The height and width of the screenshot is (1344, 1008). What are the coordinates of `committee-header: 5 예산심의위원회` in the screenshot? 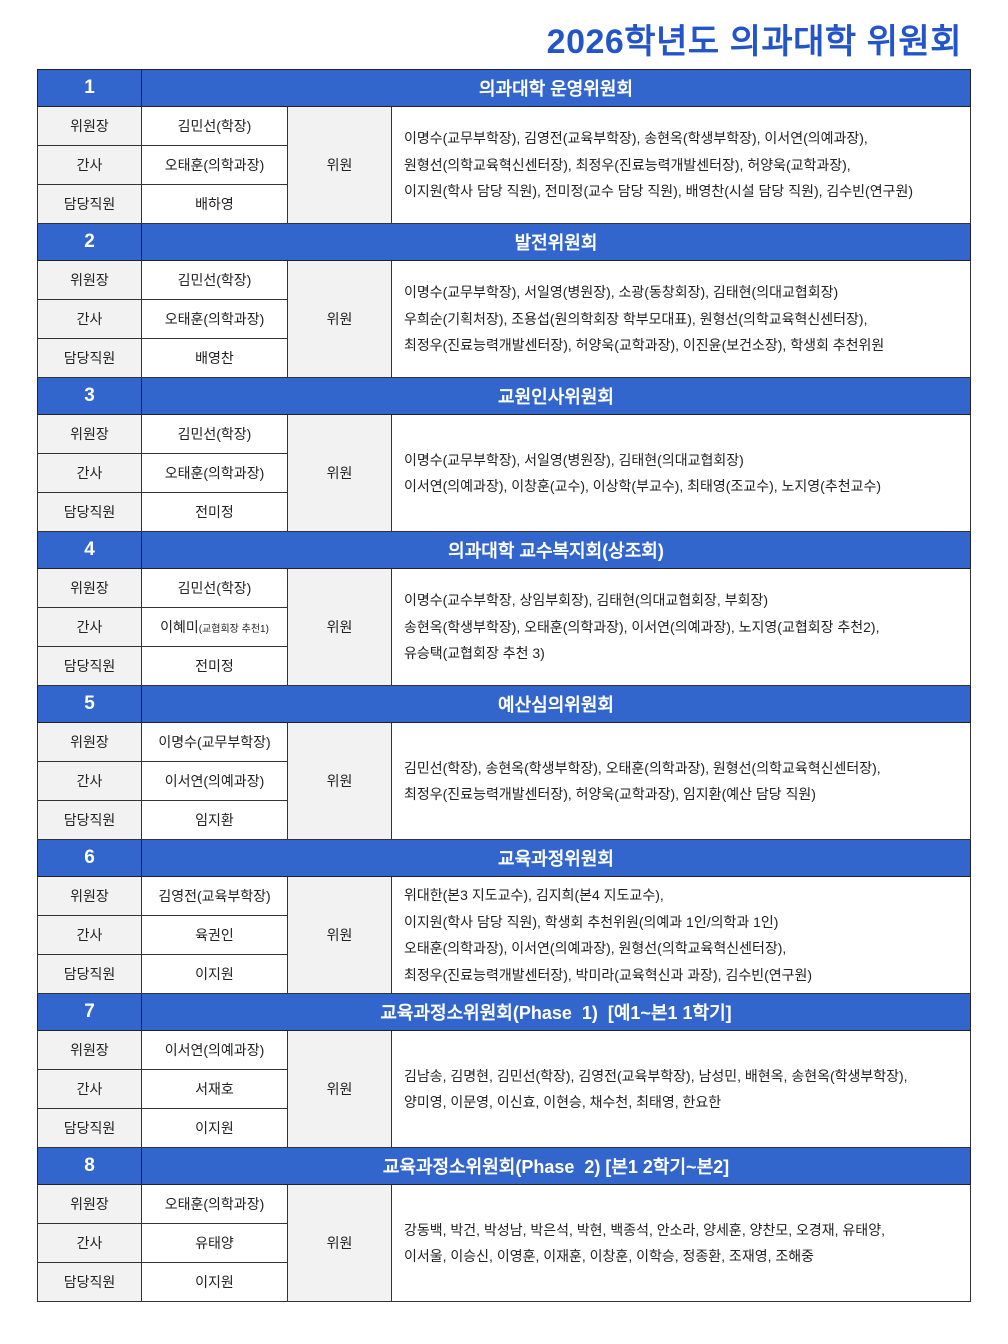 It's located at (504, 704).